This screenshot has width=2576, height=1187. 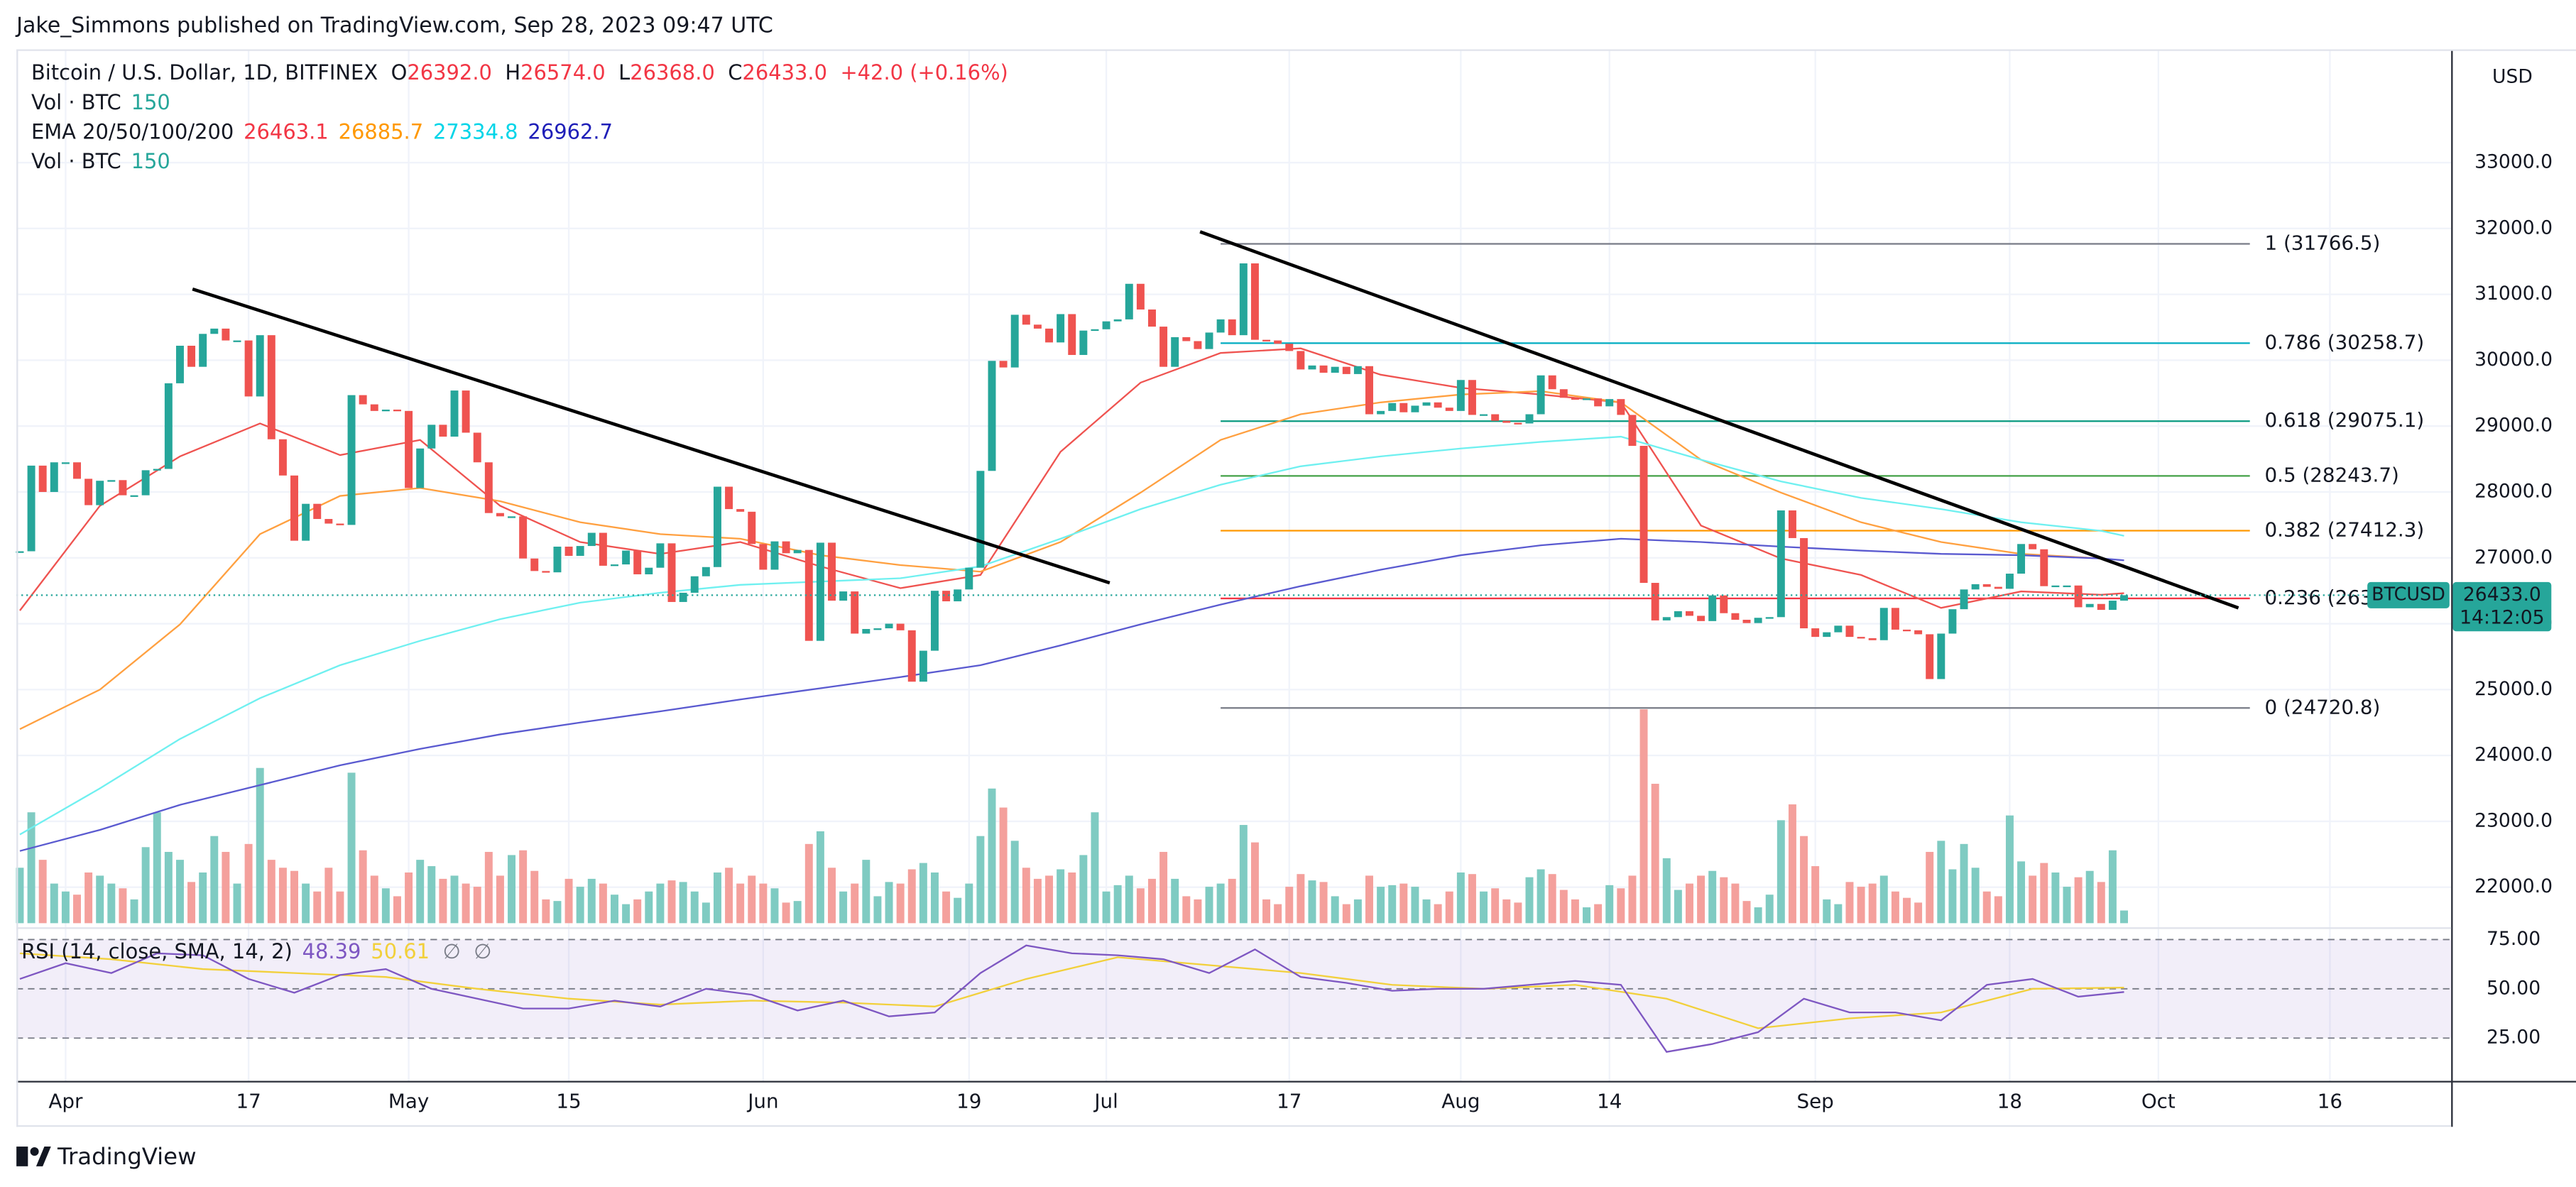 What do you see at coordinates (1105, 1101) in the screenshot?
I see `x-tick-label: Jul` at bounding box center [1105, 1101].